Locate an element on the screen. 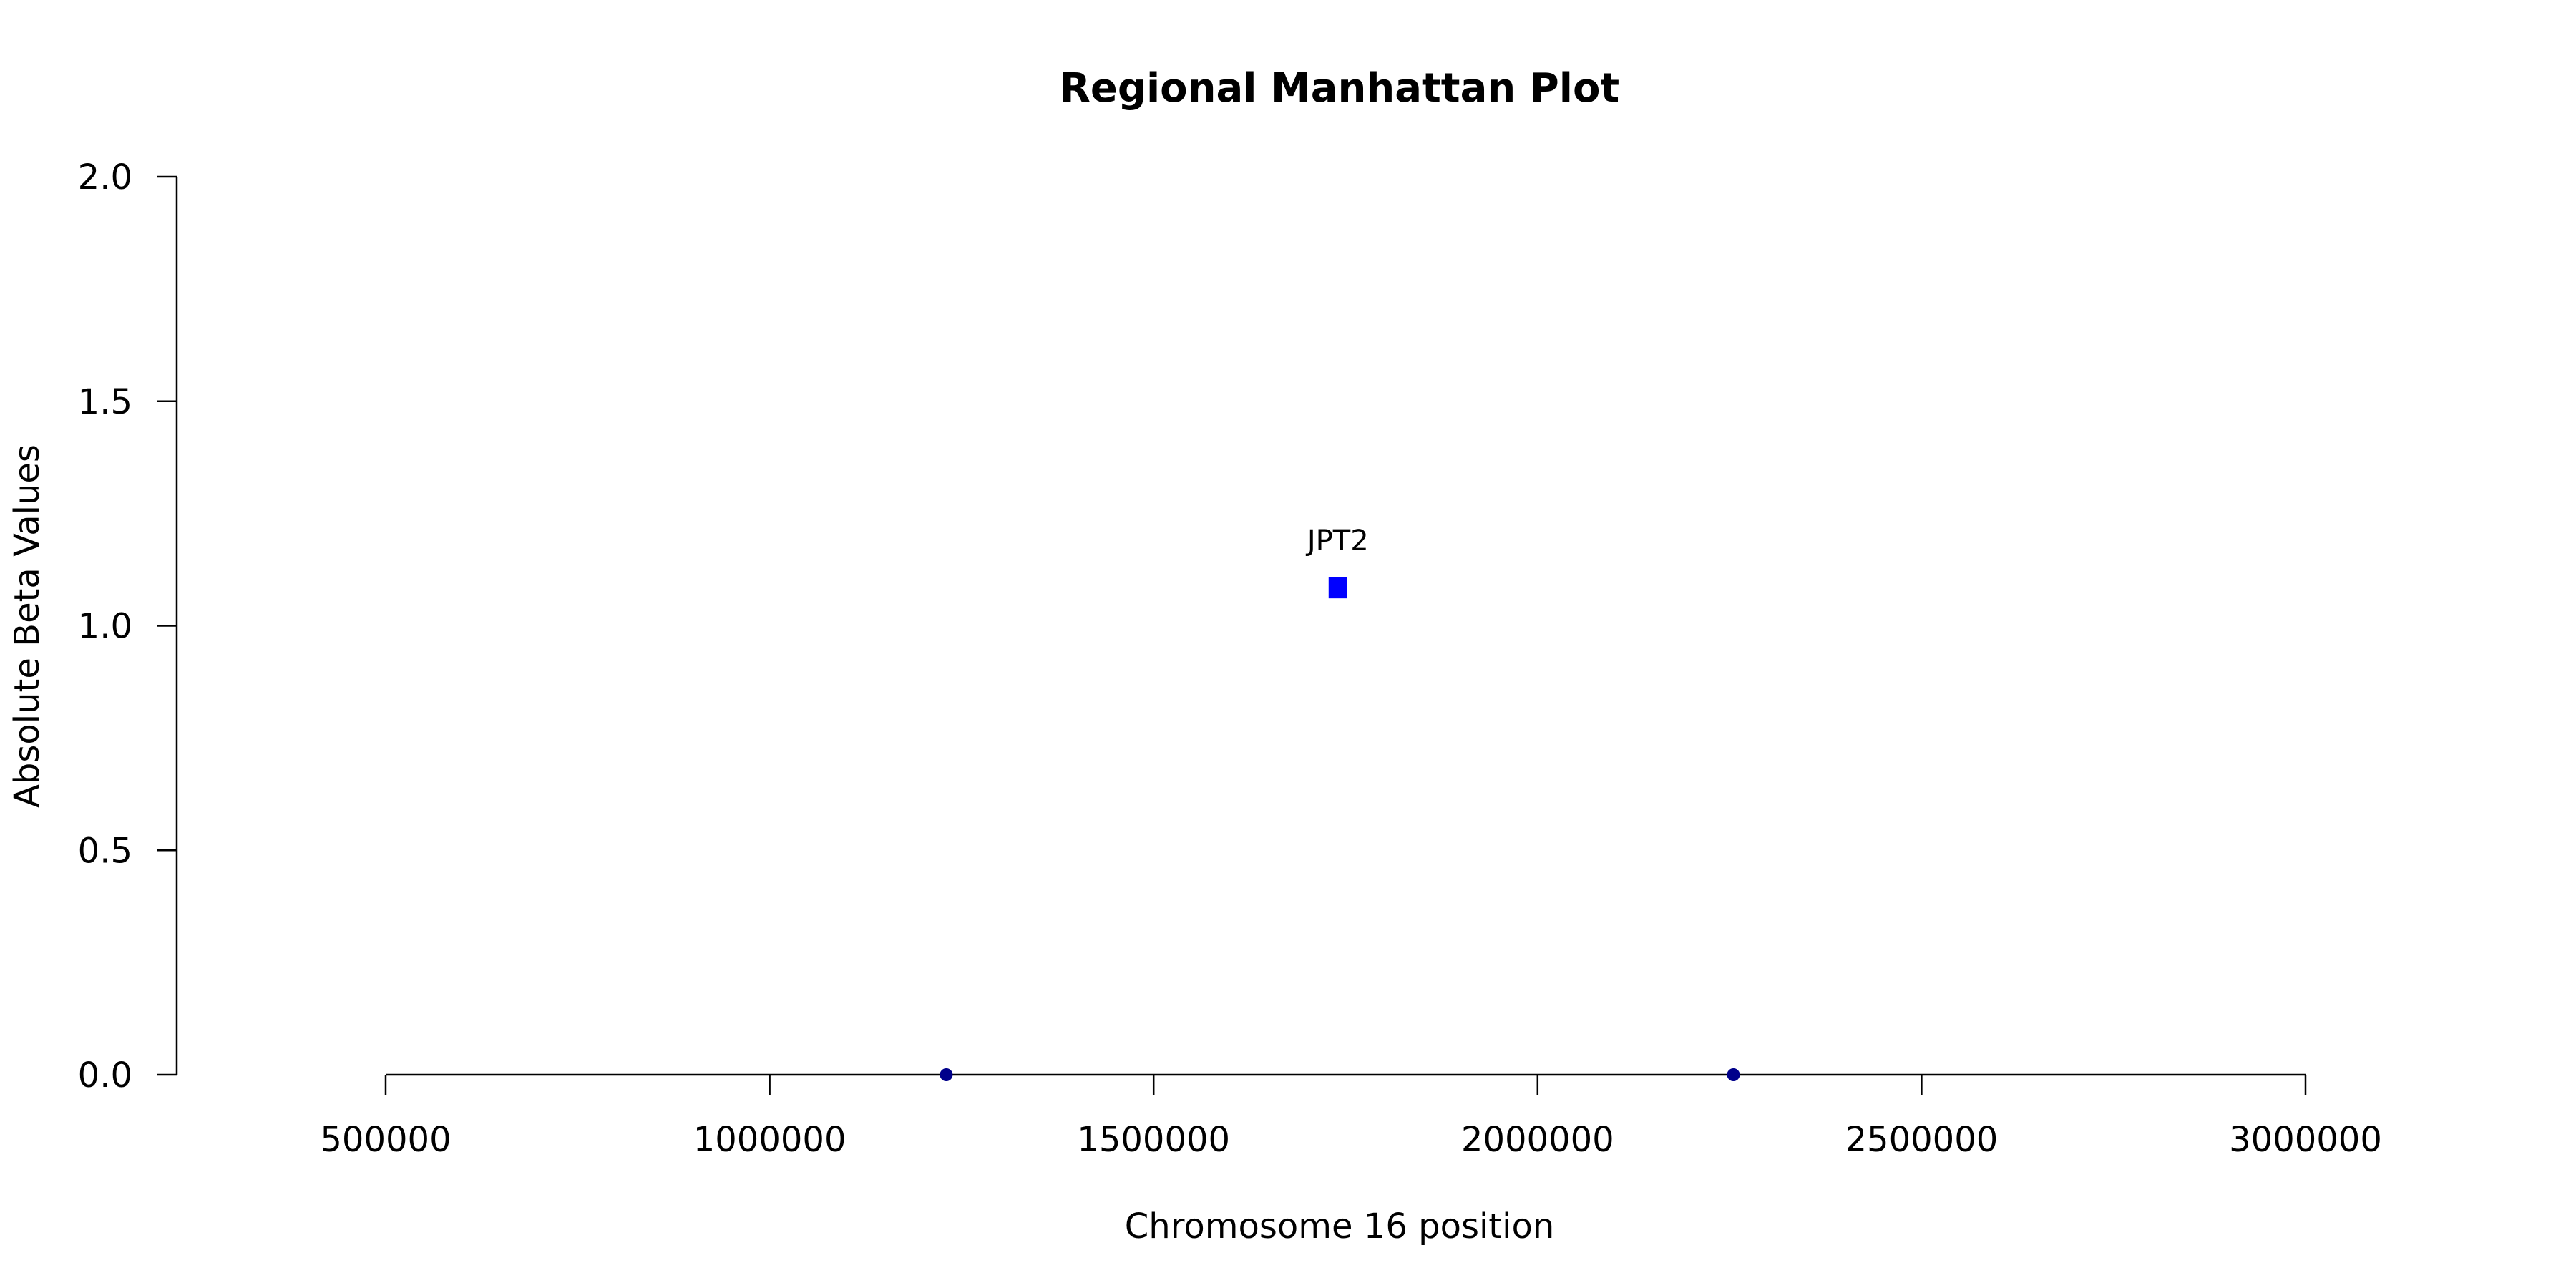  x-tick-label: 1500000 is located at coordinates (1153, 1140).